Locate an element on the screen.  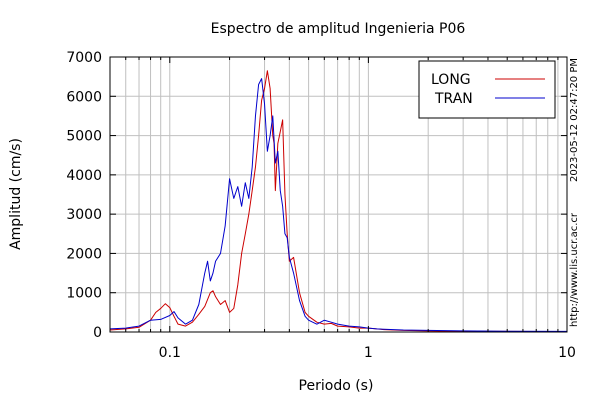
y-tick-label: 3000 is located at coordinates (84, 215).